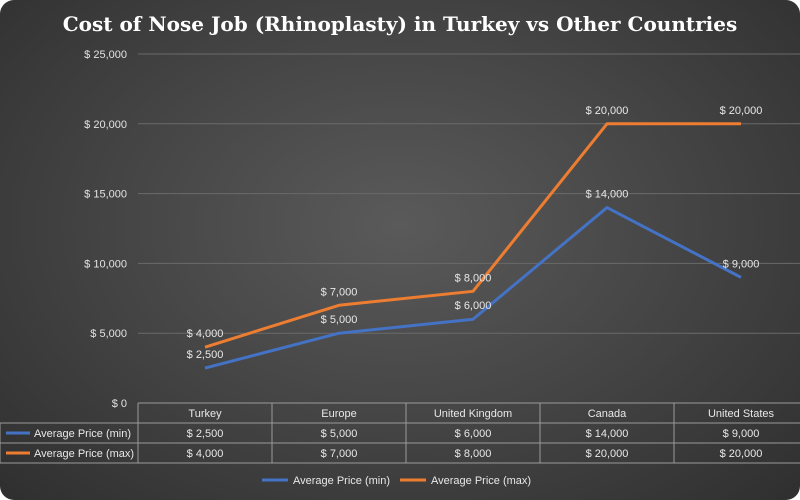 The width and height of the screenshot is (800, 500). What do you see at coordinates (338, 414) in the screenshot?
I see `x-category-label: Europe` at bounding box center [338, 414].